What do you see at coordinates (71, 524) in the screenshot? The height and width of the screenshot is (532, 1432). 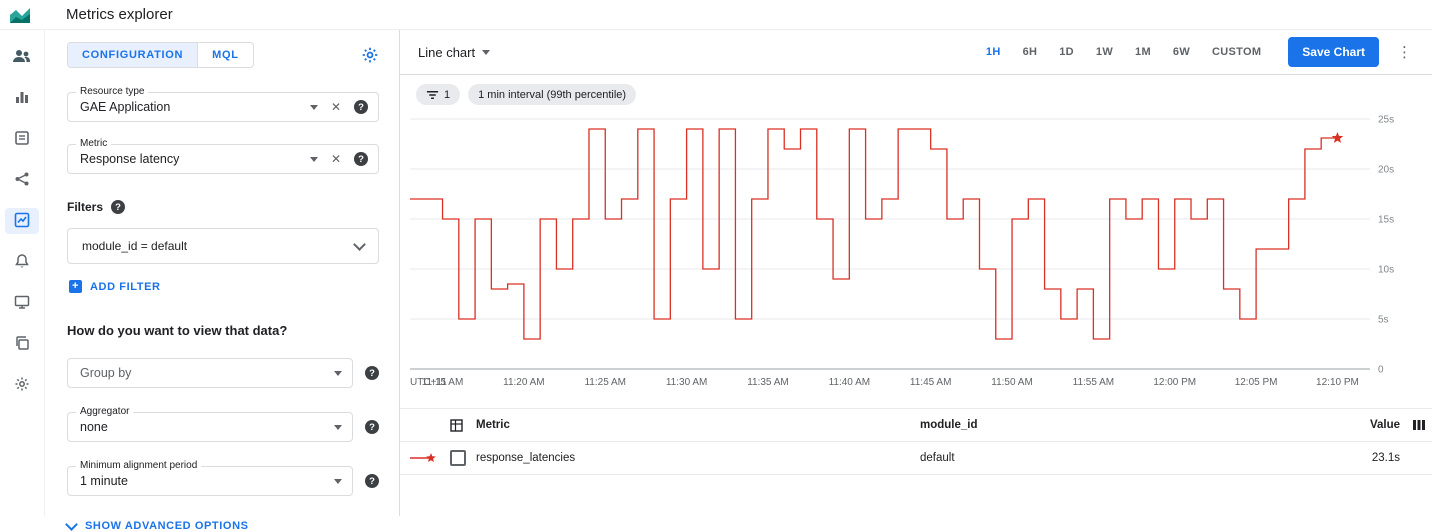 I see `chevron-down-icon` at bounding box center [71, 524].